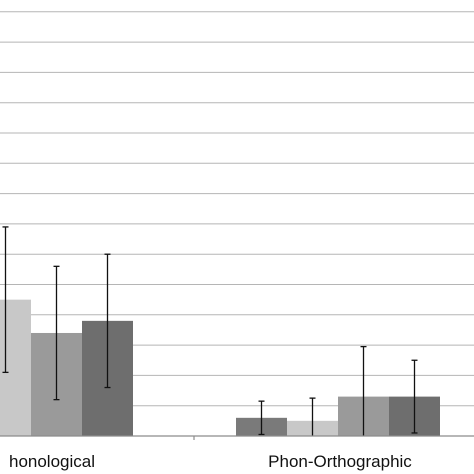 This screenshot has width=474, height=474. What do you see at coordinates (340, 461) in the screenshot?
I see `category-label-phon-orthographic: Phon-Orthographic` at bounding box center [340, 461].